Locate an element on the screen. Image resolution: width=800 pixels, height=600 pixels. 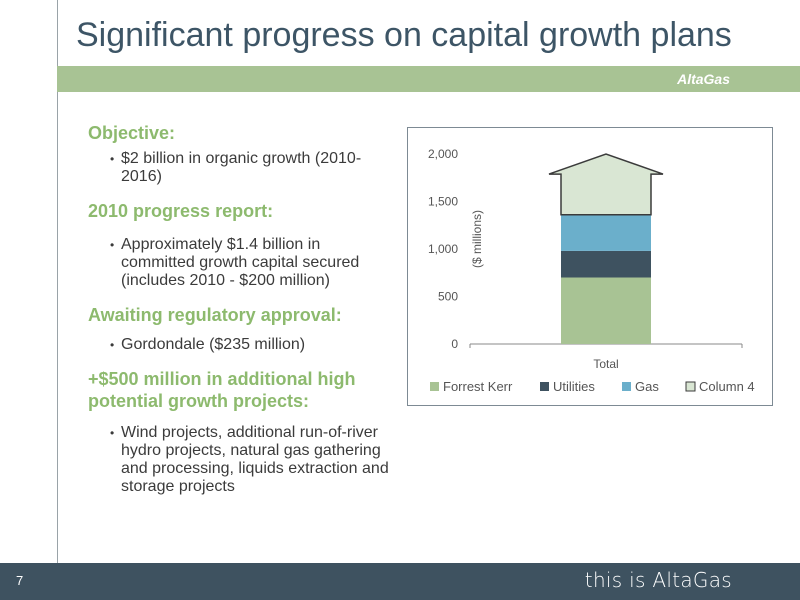
slide-left-rule is located at coordinates (57, 281).